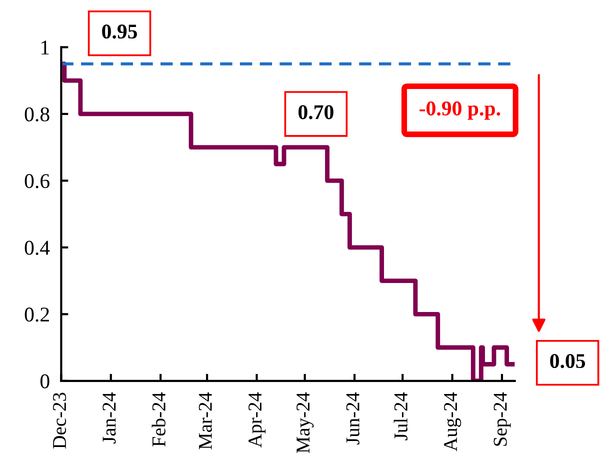  What do you see at coordinates (205, 421) in the screenshot?
I see `x-tick-label: Mar-24` at bounding box center [205, 421].